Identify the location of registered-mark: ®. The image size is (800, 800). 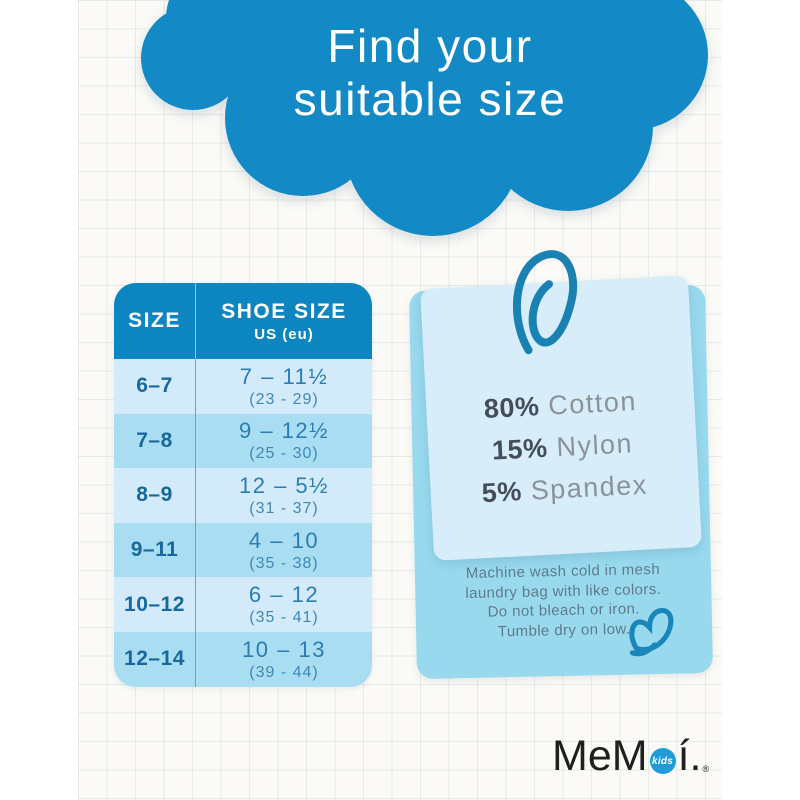
(706, 769).